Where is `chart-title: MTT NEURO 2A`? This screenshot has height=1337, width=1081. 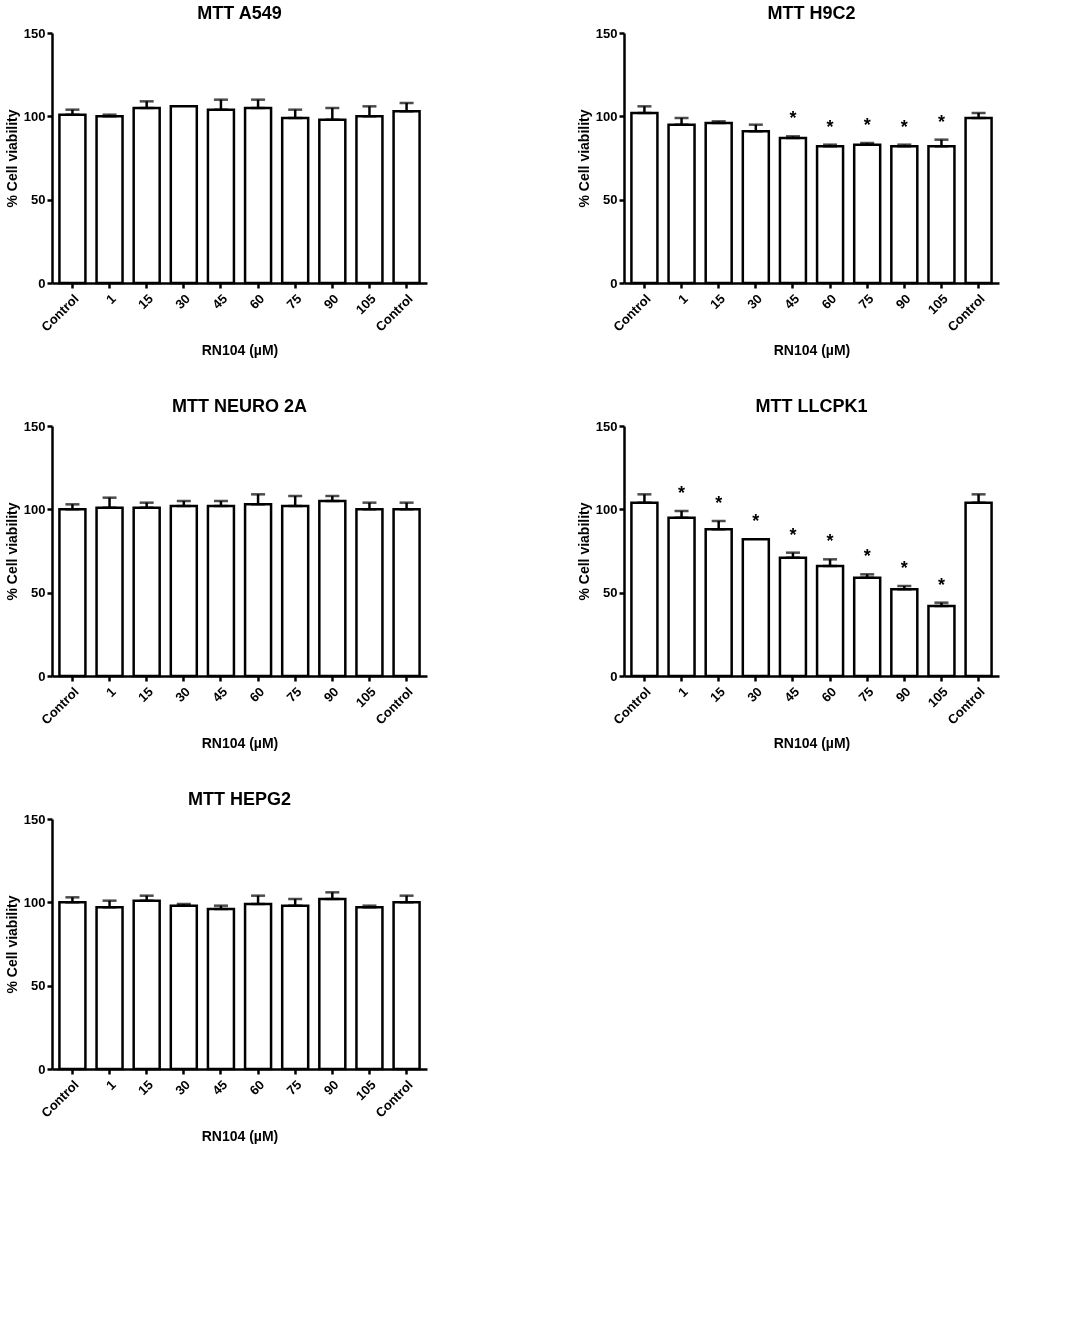 chart-title: MTT NEURO 2A is located at coordinates (239, 406).